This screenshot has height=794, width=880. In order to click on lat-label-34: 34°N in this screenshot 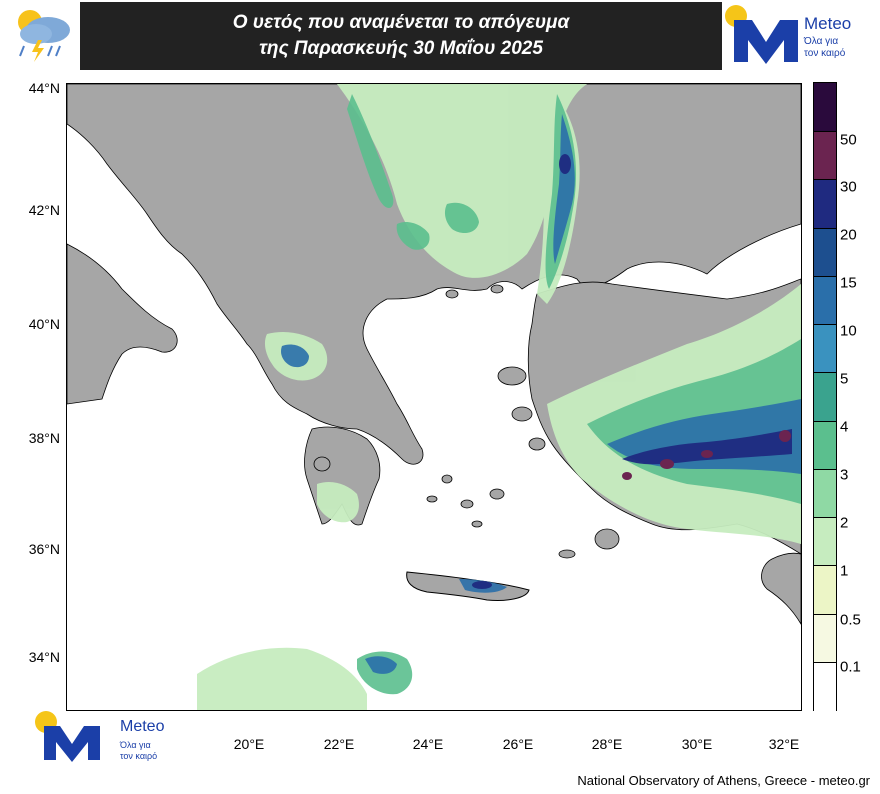, I will do `click(44, 657)`.